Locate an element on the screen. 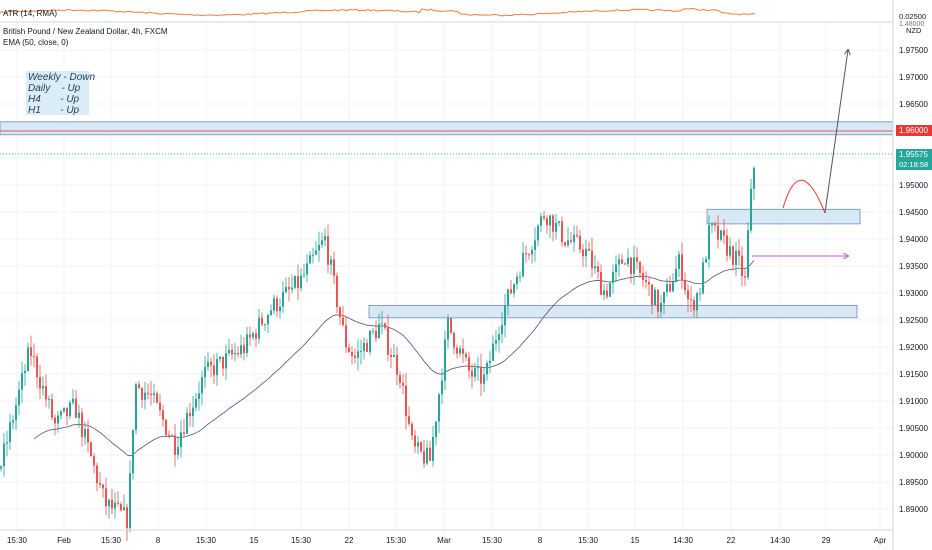 This screenshot has width=932, height=550. y-tick-label: 1.91500 is located at coordinates (913, 374).